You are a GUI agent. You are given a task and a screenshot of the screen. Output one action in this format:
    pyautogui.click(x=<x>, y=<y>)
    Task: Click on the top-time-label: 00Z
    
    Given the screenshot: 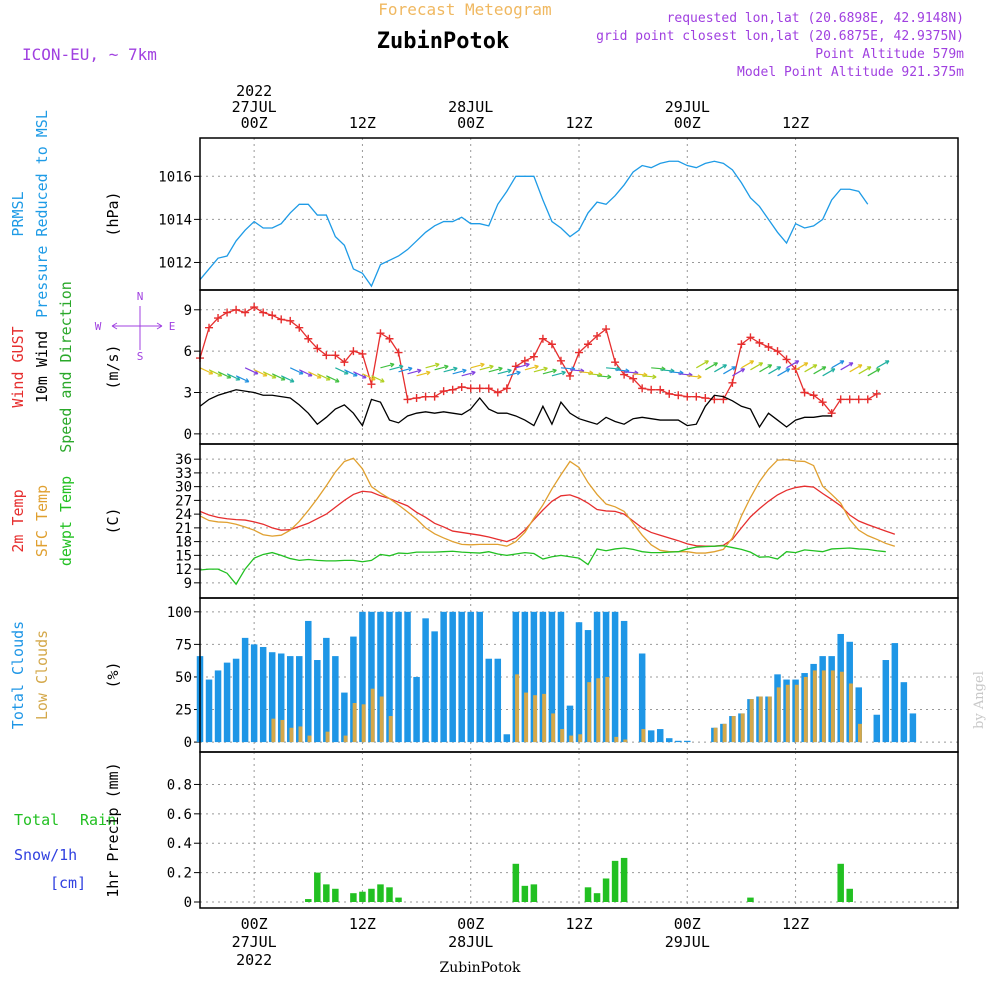 What is the action you would take?
    pyautogui.click(x=470, y=123)
    